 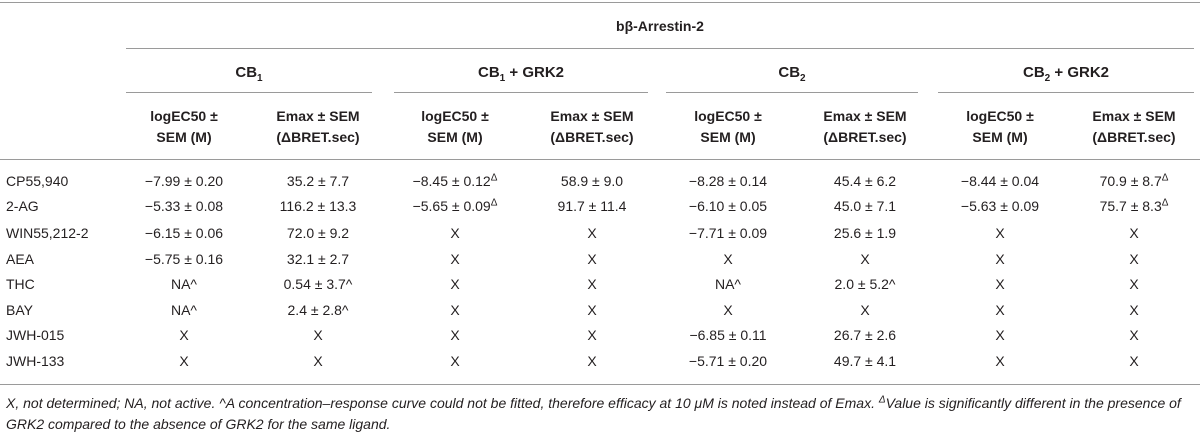 What do you see at coordinates (1000, 127) in the screenshot?
I see `column-header-7: logEC50 ± SEM (M)` at bounding box center [1000, 127].